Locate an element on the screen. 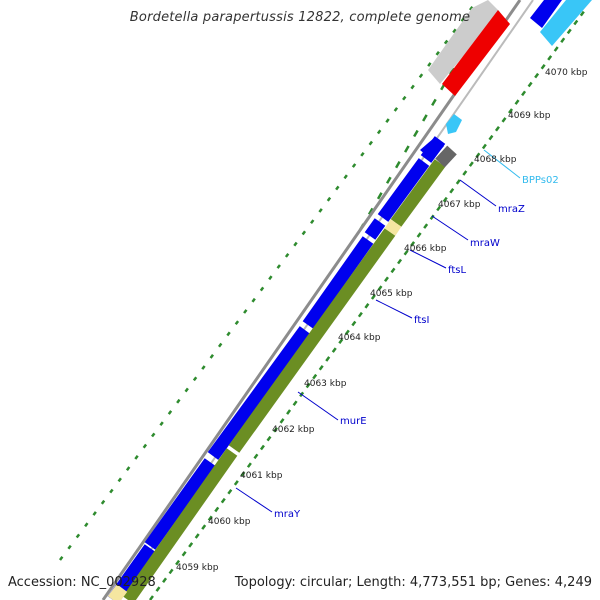 The image size is (600, 600). leader-ftsI is located at coordinates (394, 309).